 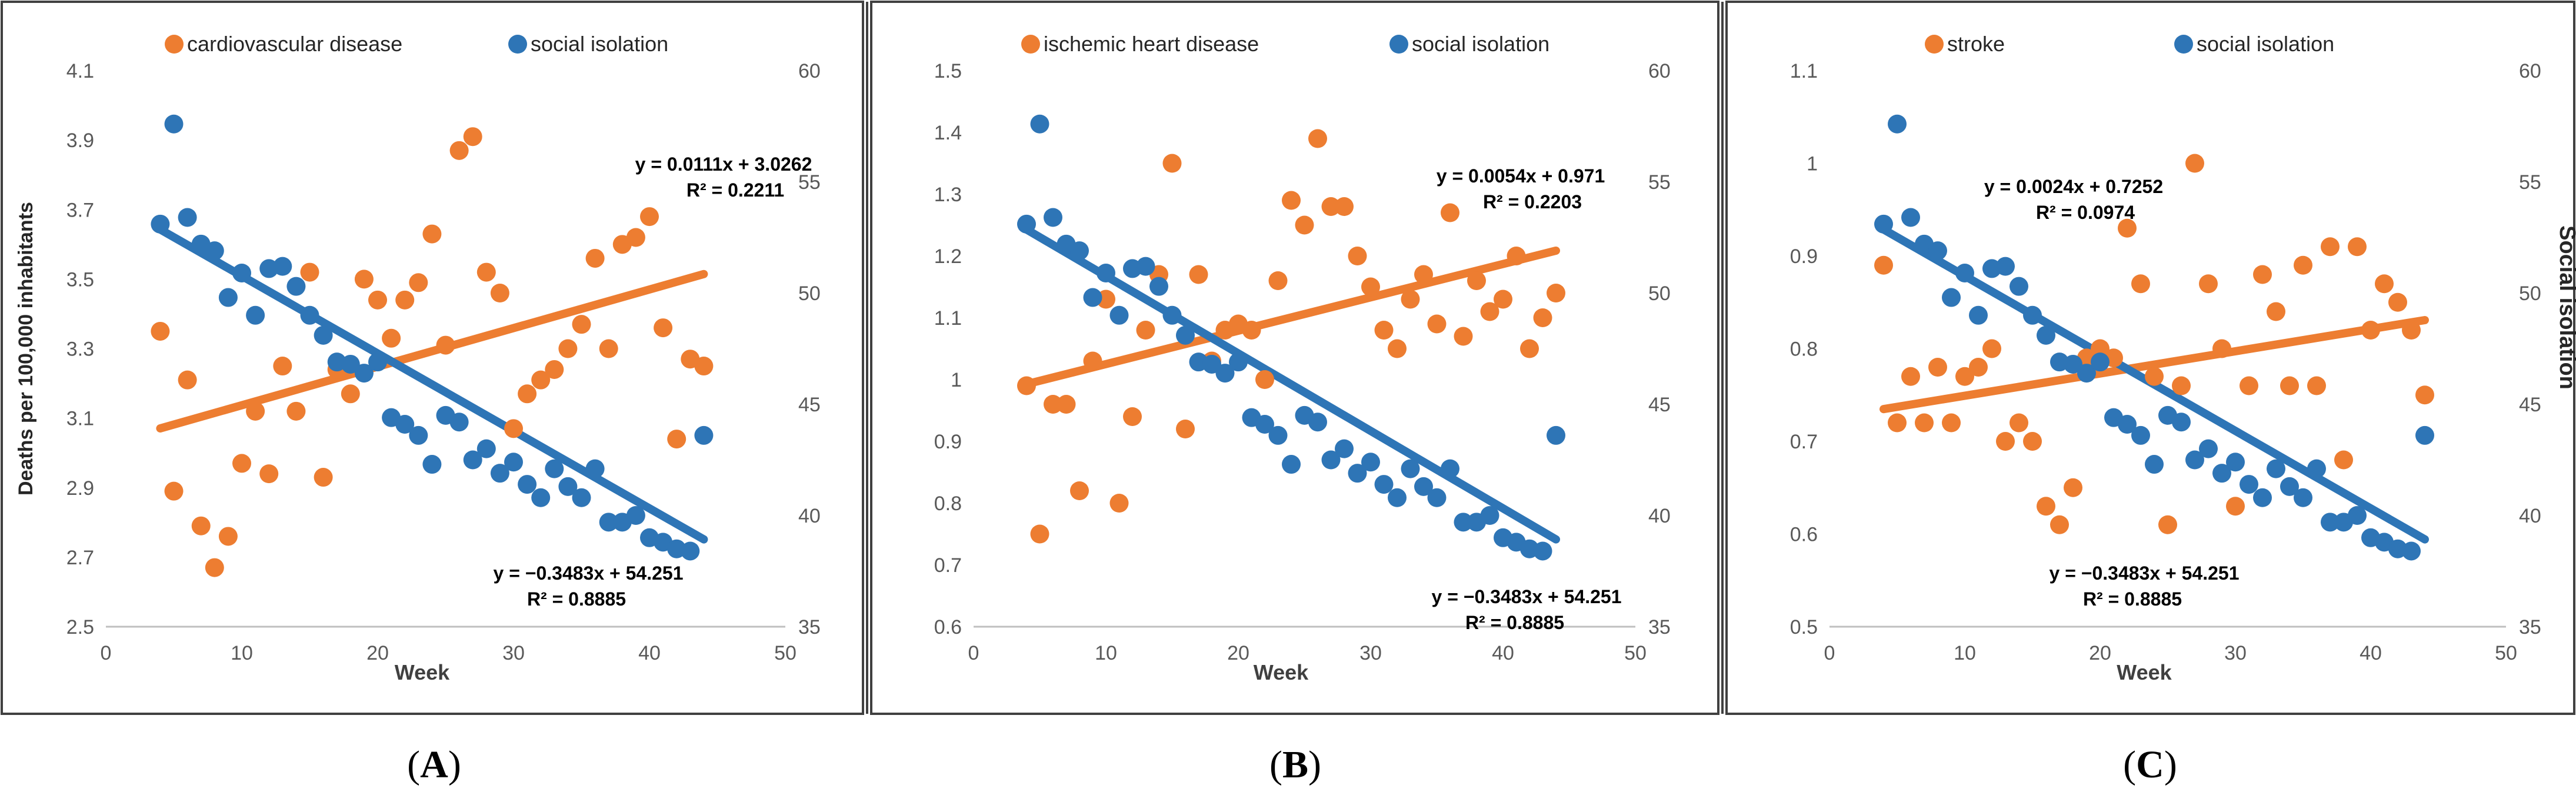 I want to click on y-left-tick-label: 2.7, so click(x=80, y=558).